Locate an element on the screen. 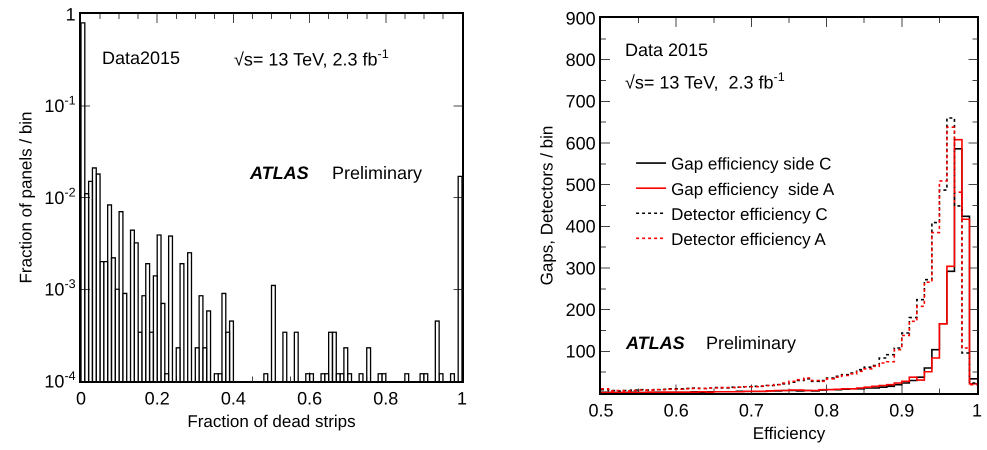  x-axis-title: Efficiency is located at coordinates (789, 434).